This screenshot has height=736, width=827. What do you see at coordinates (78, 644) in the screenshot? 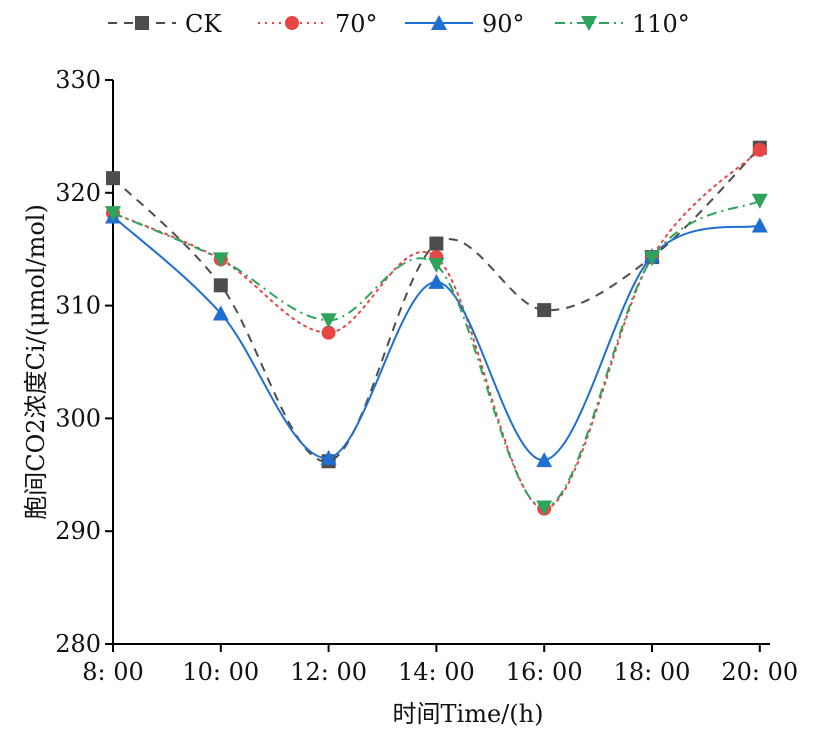
I see `y-tick-label: 280` at bounding box center [78, 644].